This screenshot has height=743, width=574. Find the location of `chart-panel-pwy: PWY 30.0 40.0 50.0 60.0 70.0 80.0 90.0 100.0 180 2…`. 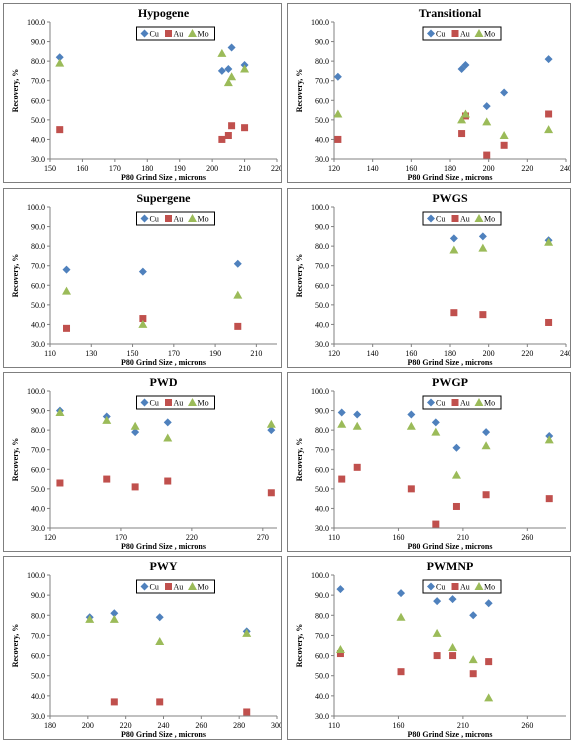

chart-panel-pwy: PWY 30.0 40.0 50.0 60.0 70.0 80.0 90.0 100.0 180 2… is located at coordinates (142, 648).